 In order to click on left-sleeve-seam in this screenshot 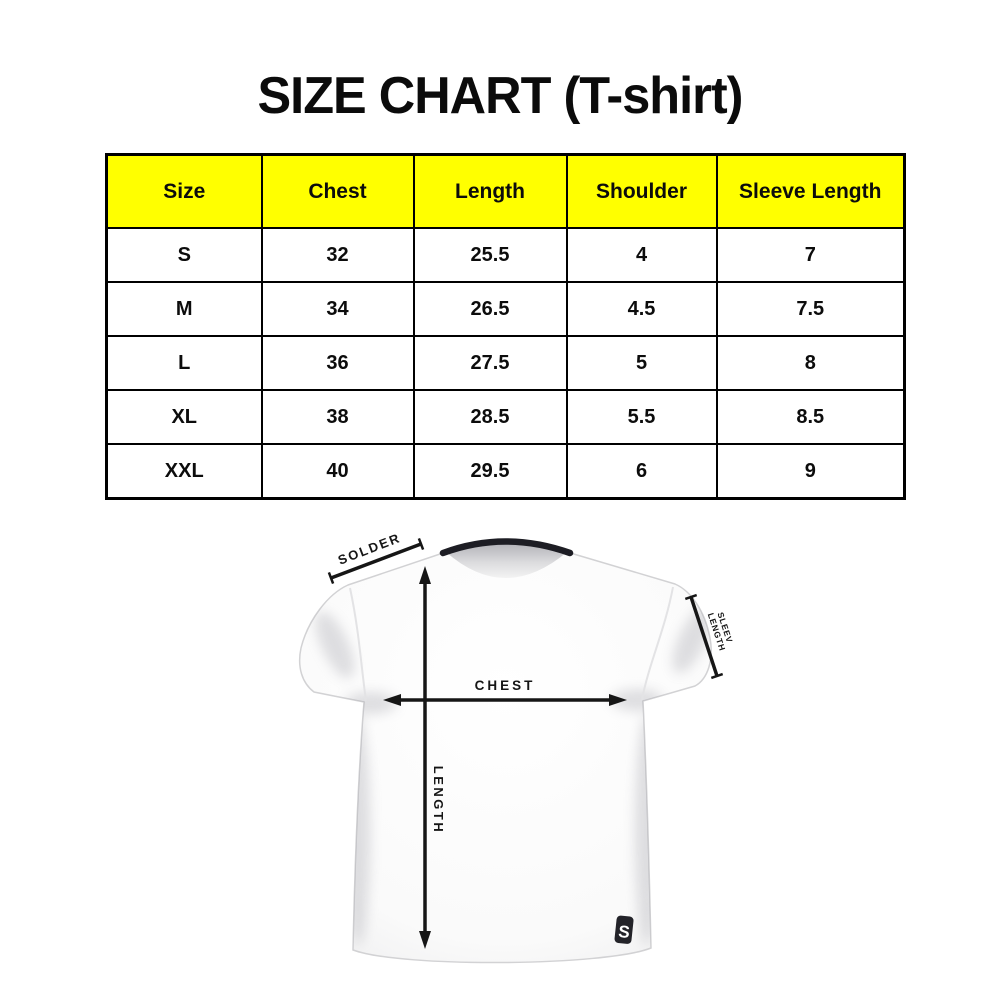, I will do `click(358, 644)`.